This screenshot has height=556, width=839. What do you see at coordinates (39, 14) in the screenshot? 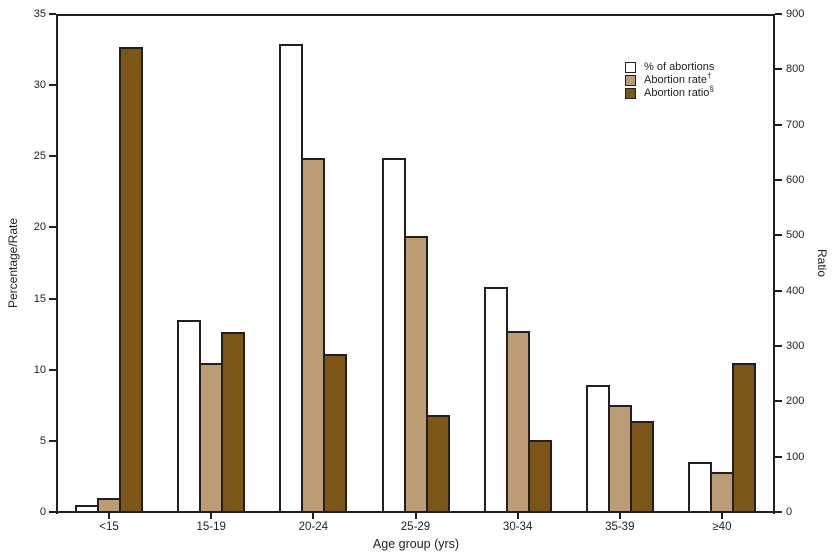
I see `left-axis-tick-label: 35` at bounding box center [39, 14].